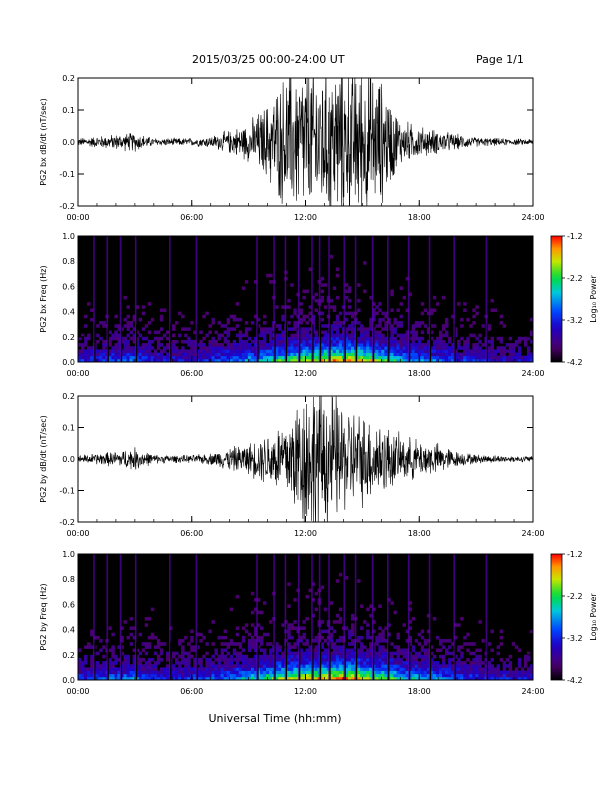 The height and width of the screenshot is (792, 612). What do you see at coordinates (68, 236) in the screenshot?
I see `y-tick-label: 1.0` at bounding box center [68, 236].